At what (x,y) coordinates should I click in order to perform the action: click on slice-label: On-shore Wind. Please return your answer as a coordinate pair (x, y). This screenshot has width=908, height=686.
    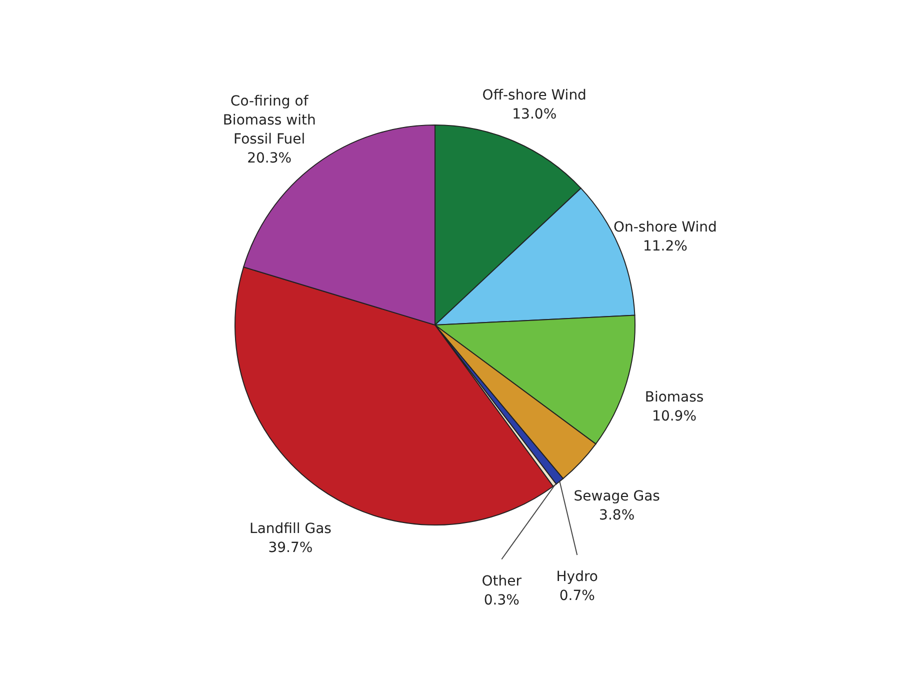
    Looking at the image, I should click on (665, 227).